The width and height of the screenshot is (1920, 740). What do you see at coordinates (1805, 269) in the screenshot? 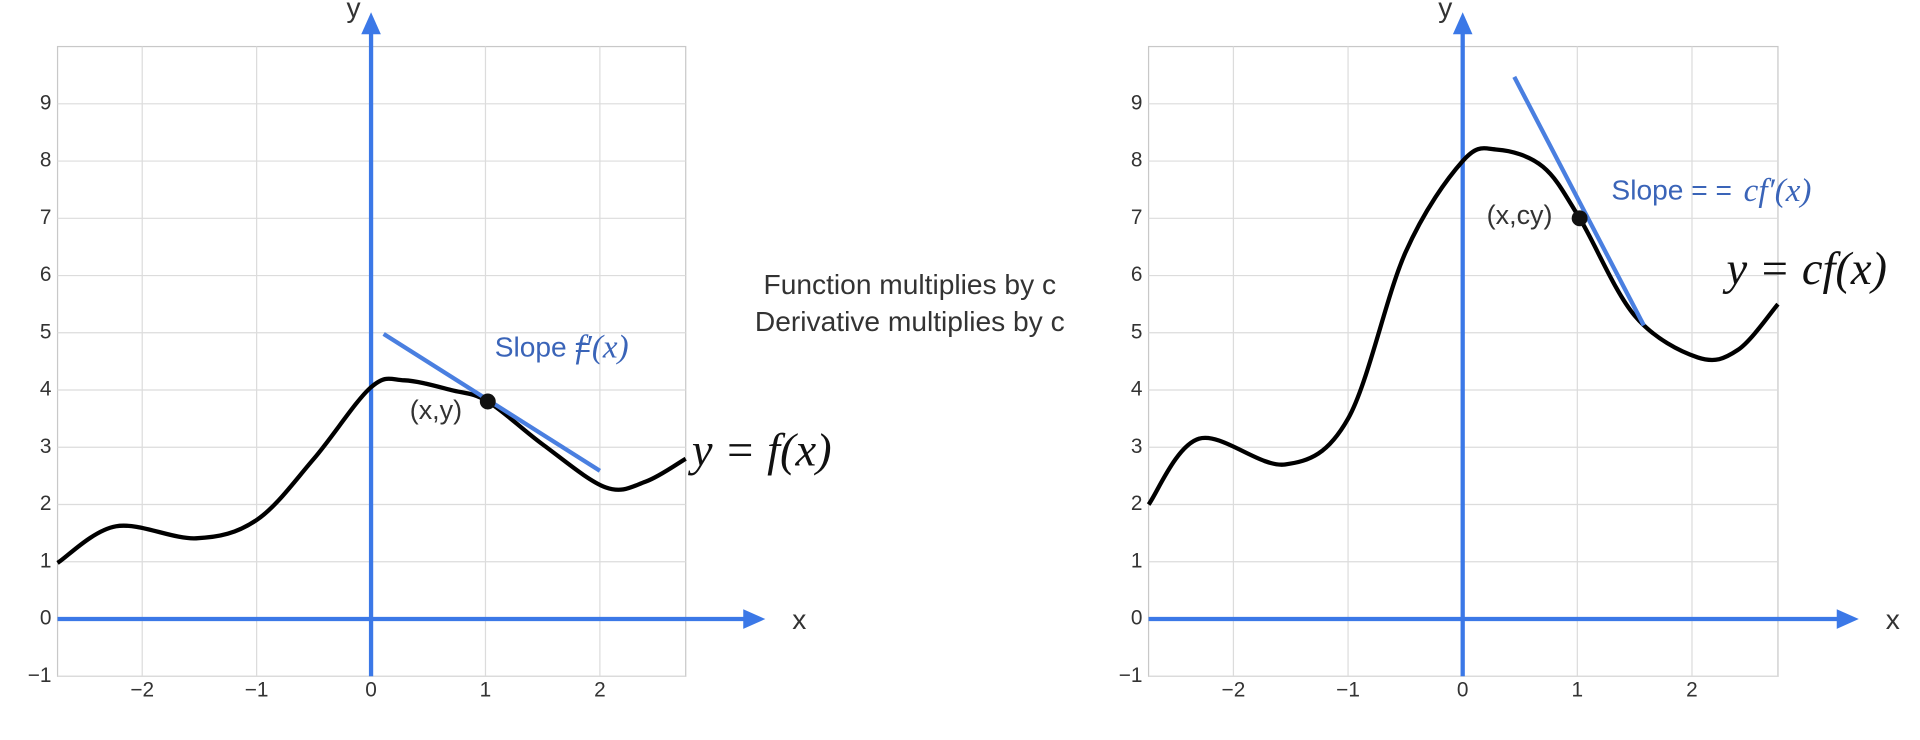
I see `curve-label: y = cf(x)` at bounding box center [1805, 269].